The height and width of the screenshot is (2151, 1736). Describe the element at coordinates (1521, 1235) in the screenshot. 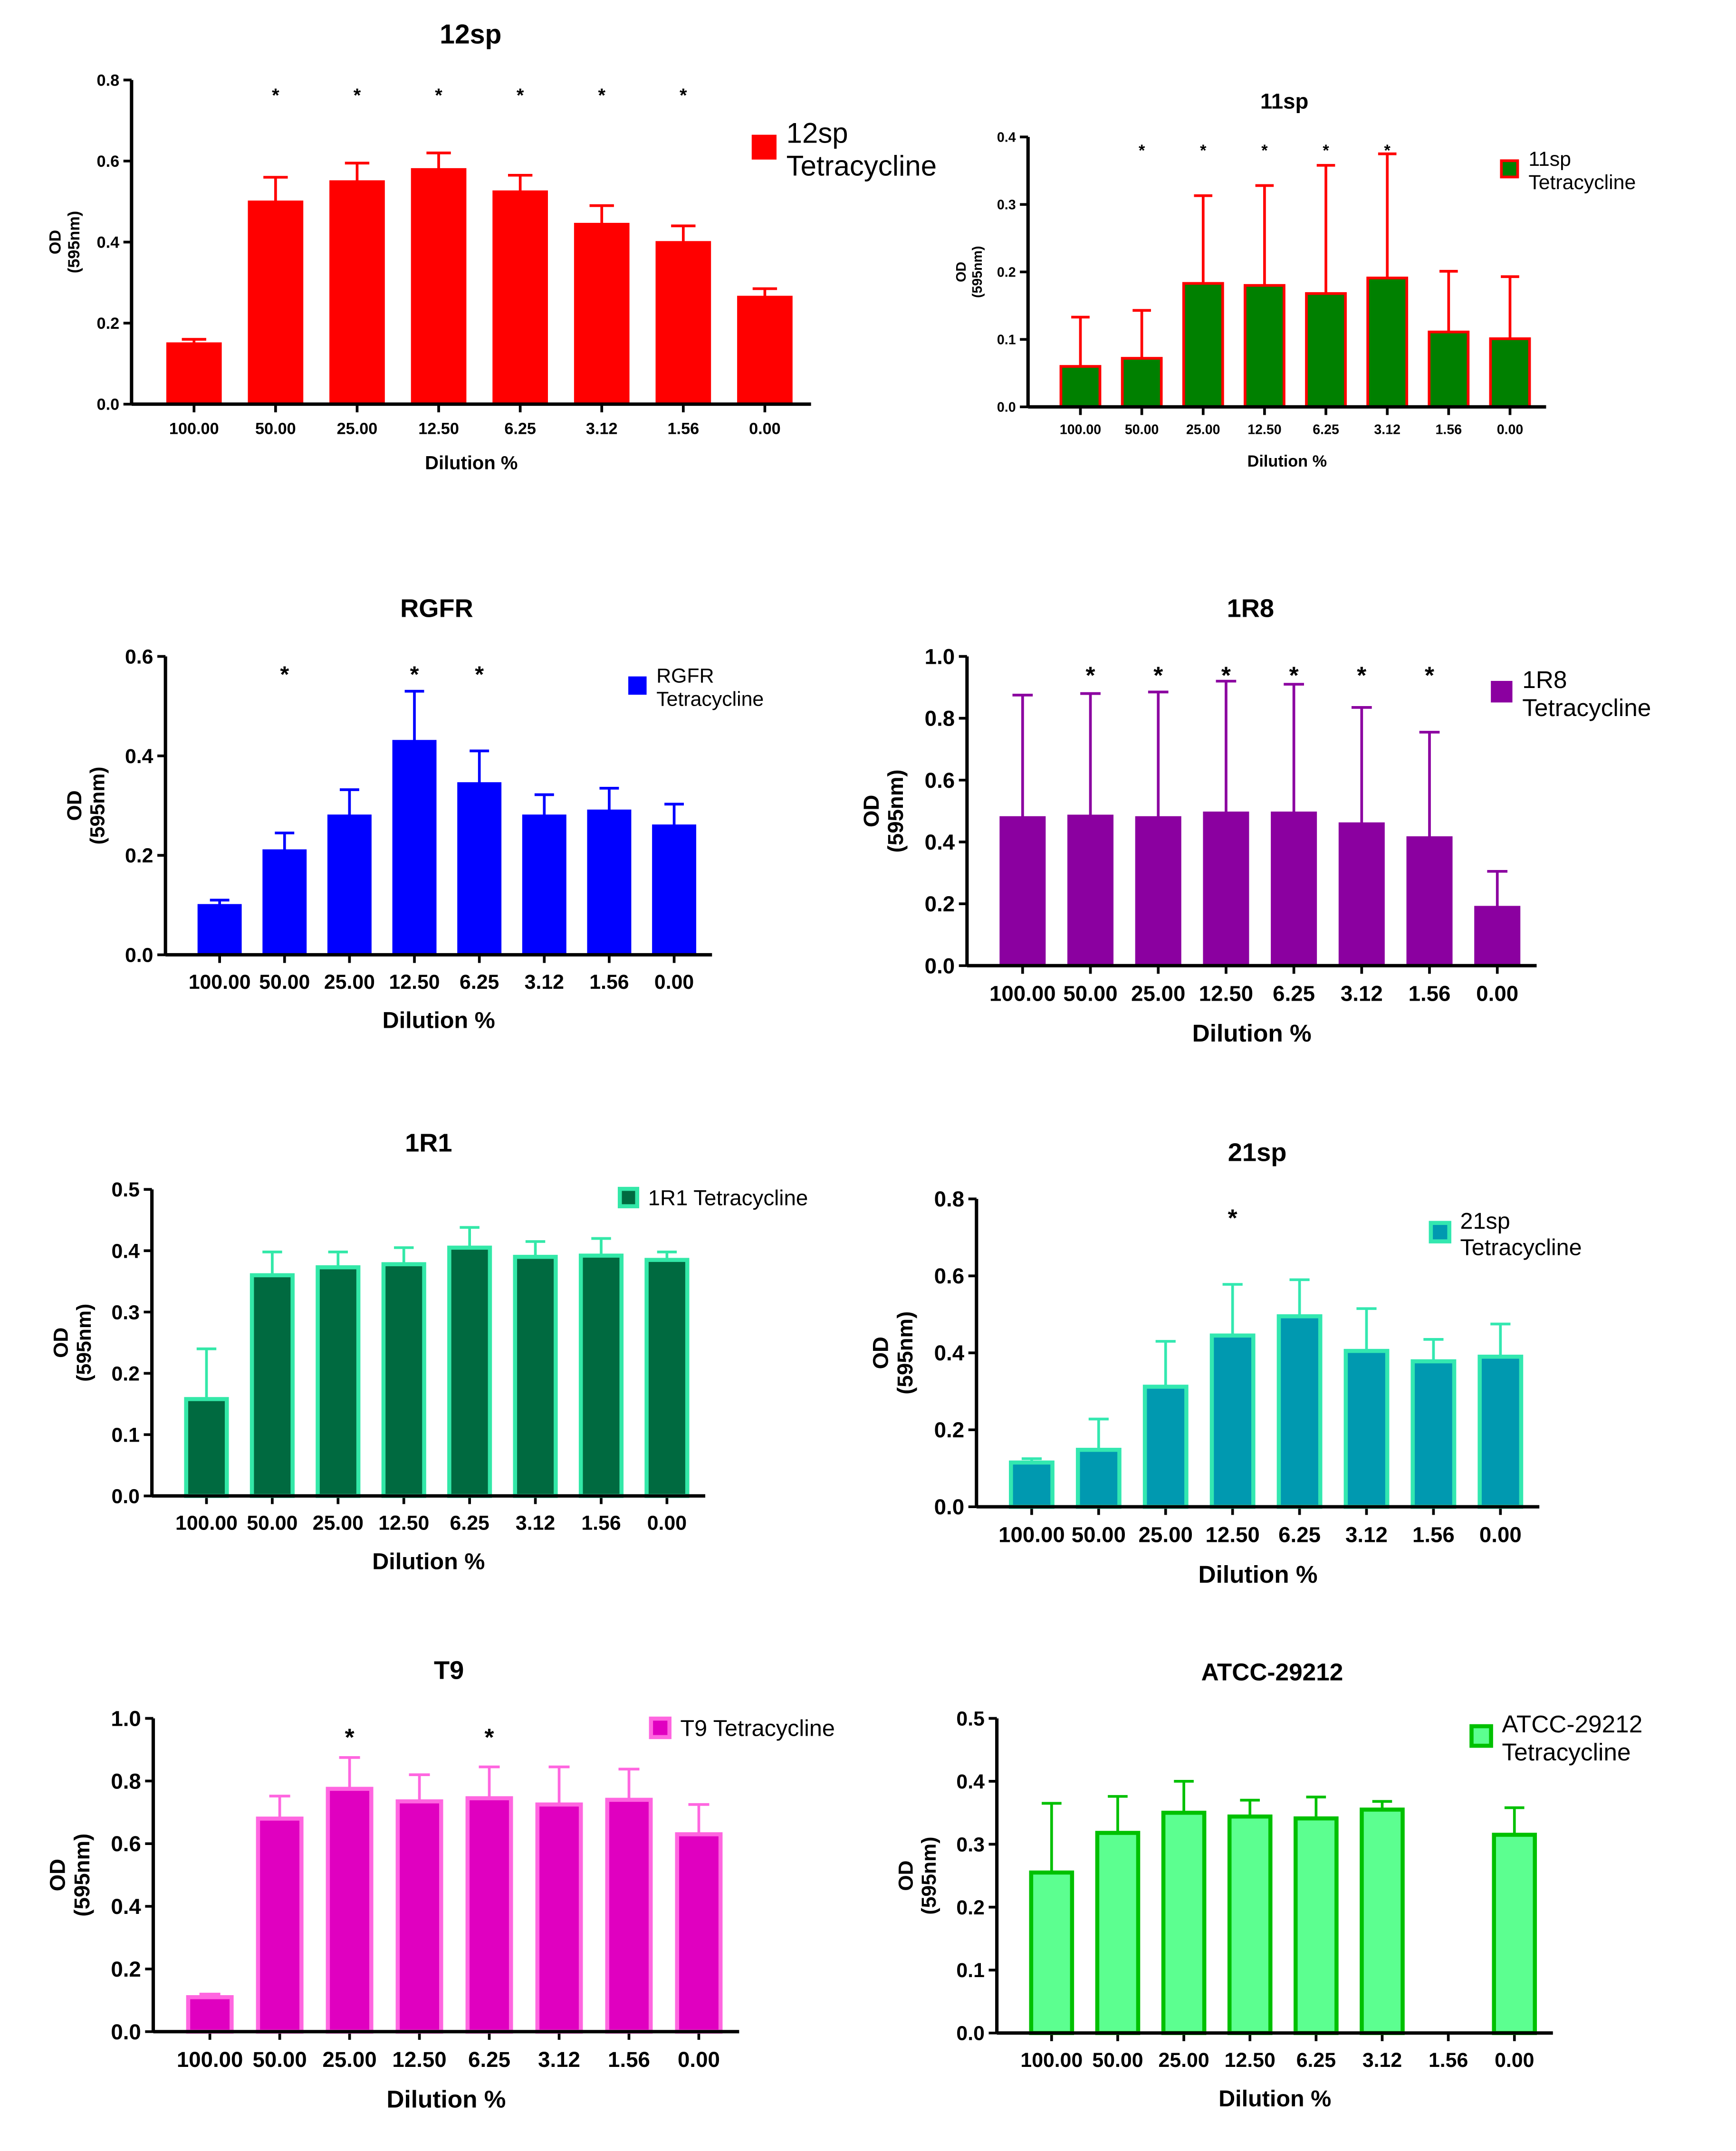

I see `legend-label: 21sp Tetracycline` at that location.